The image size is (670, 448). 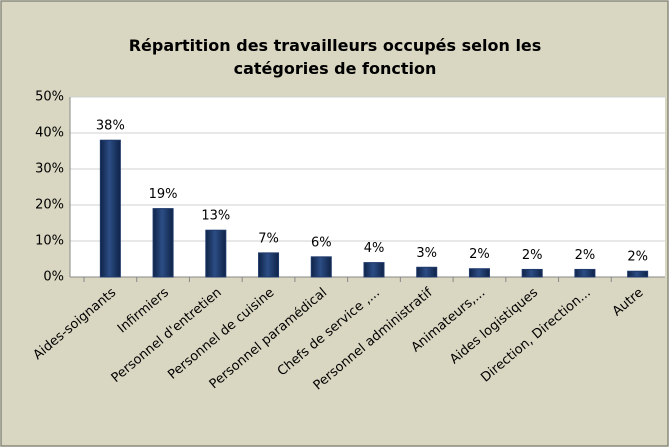 What do you see at coordinates (49, 169) in the screenshot?
I see `y-tick-label: 30%` at bounding box center [49, 169].